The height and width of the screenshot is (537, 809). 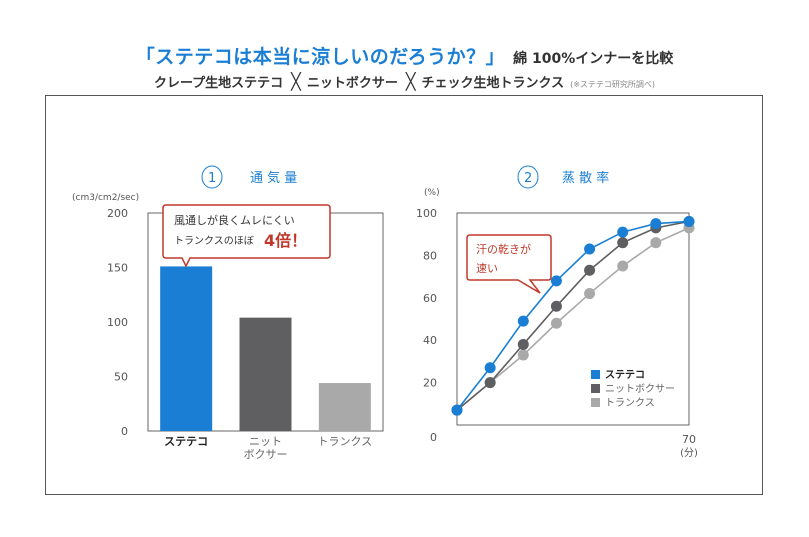 I want to click on line-plot-area, so click(x=573, y=319).